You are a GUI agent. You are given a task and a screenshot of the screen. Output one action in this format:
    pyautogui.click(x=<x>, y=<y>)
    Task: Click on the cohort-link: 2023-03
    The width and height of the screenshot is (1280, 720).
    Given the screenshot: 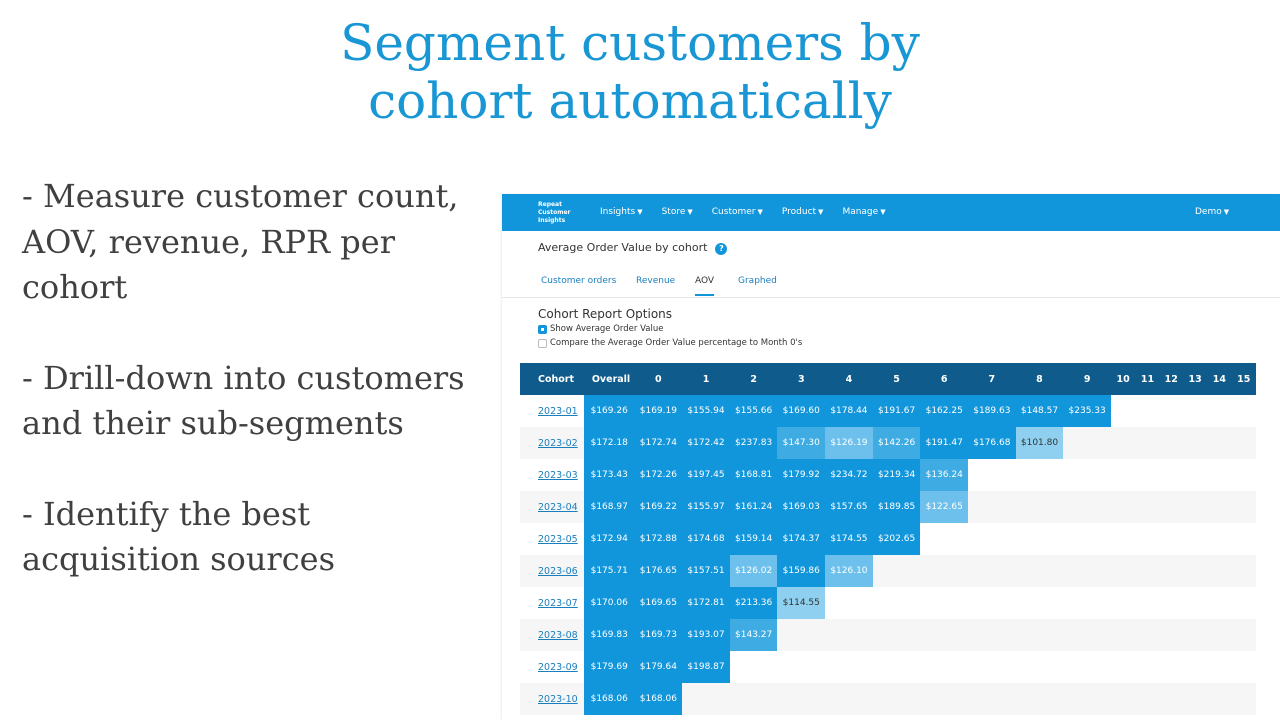 What is the action you would take?
    pyautogui.click(x=558, y=475)
    